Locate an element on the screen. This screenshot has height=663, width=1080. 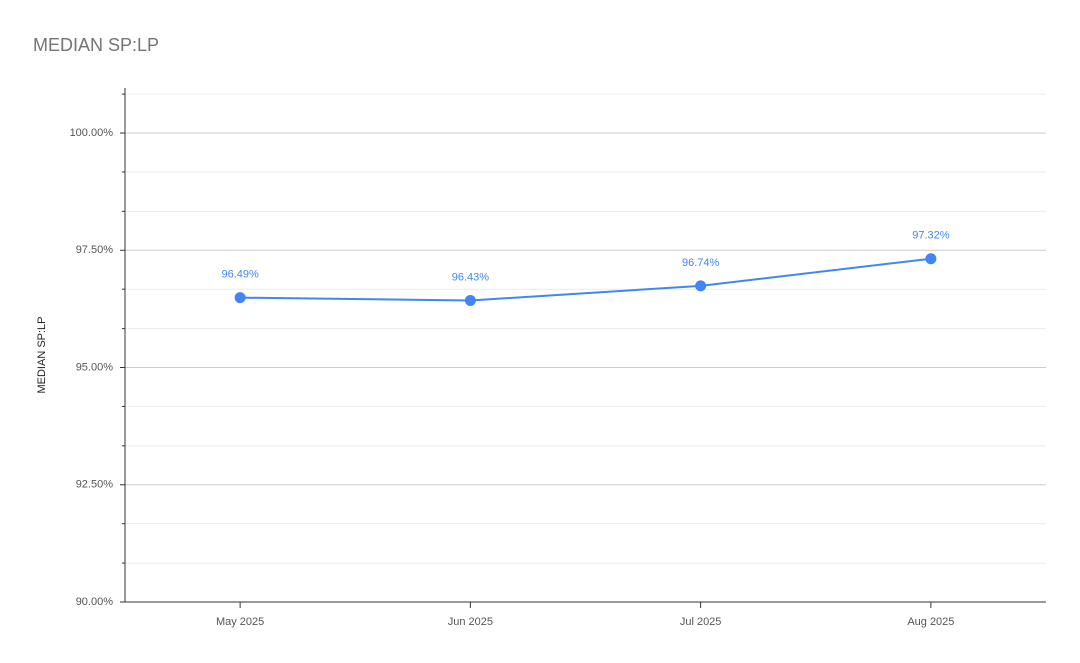
data-label: 96.43% is located at coordinates (471, 277).